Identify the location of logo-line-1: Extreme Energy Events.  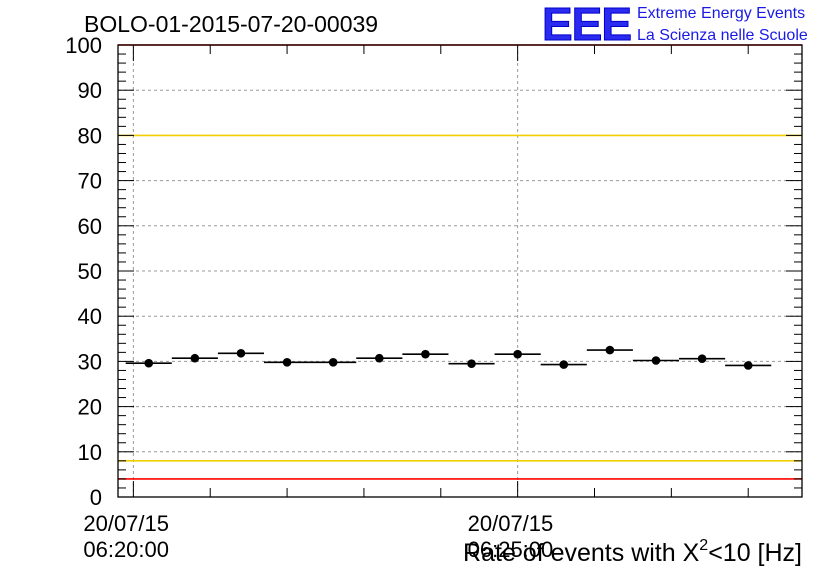
(721, 13).